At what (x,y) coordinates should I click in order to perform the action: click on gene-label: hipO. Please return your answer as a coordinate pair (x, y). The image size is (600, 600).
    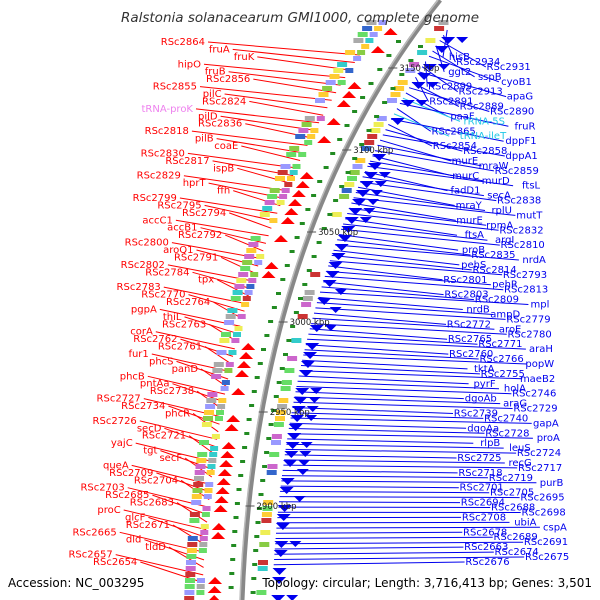
    Looking at the image, I should click on (189, 64).